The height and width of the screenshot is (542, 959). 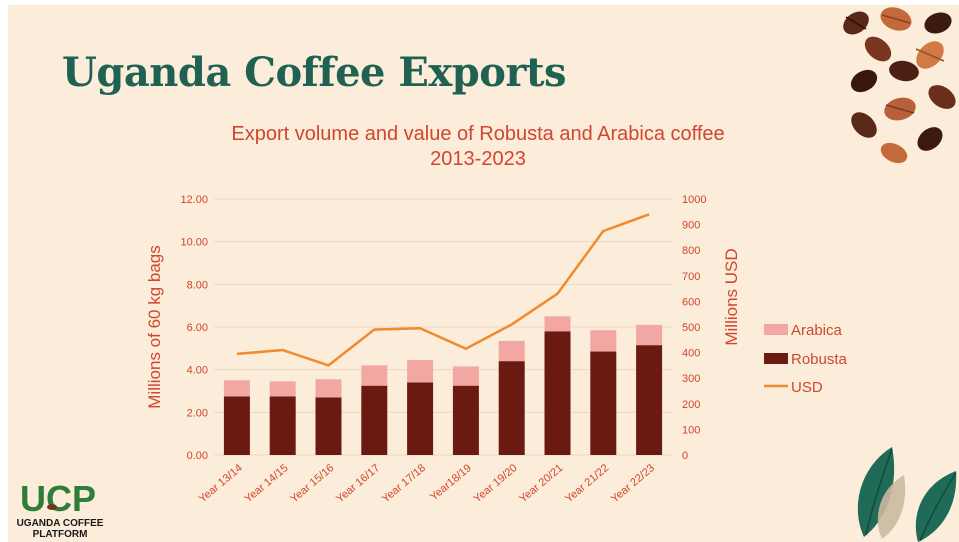 I want to click on y-tick-label: 10.00, so click(x=194, y=243).